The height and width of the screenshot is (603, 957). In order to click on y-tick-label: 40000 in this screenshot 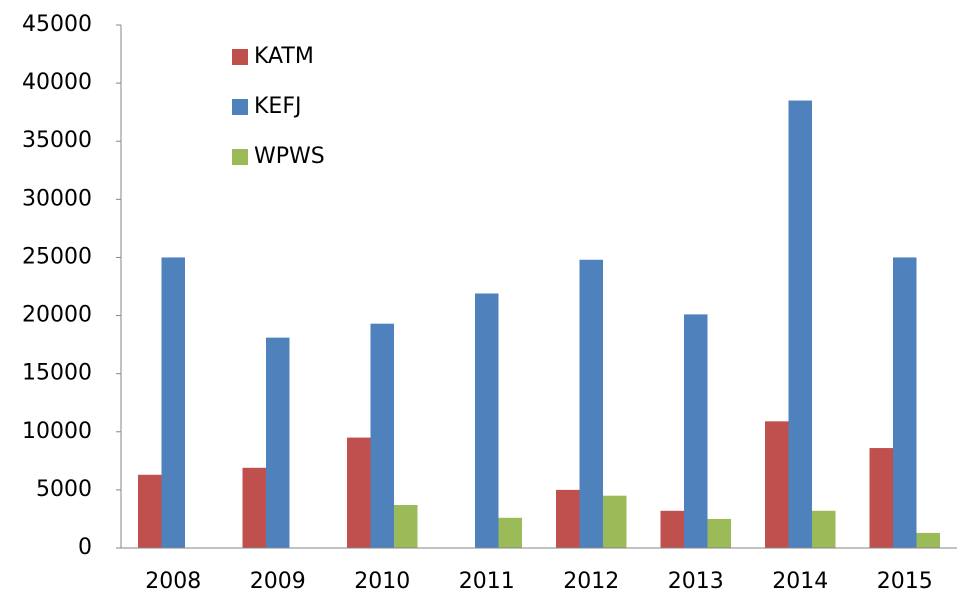, I will do `click(57, 82)`.